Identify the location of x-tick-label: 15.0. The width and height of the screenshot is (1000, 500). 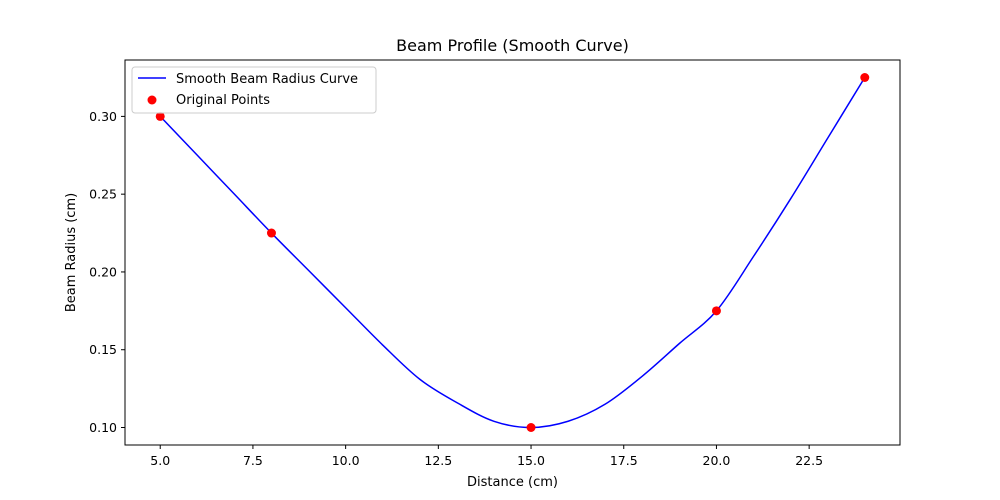
(531, 460).